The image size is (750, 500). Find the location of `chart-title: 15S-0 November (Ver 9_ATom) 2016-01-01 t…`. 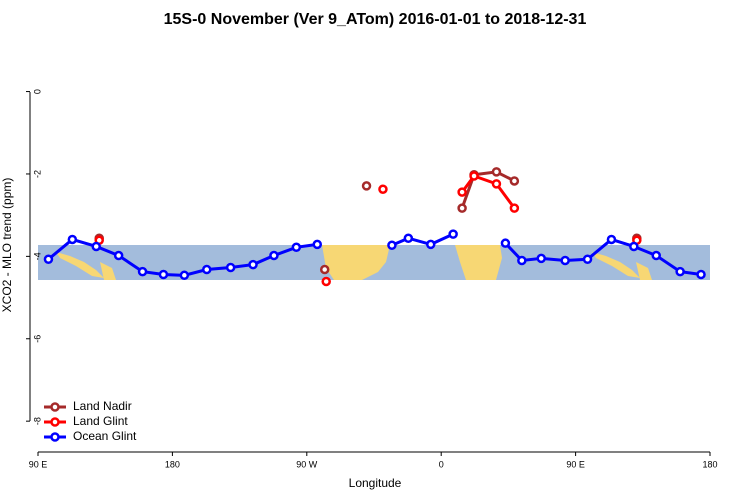

chart-title: 15S-0 November (Ver 9_ATom) 2016-01-01 t… is located at coordinates (375, 19).